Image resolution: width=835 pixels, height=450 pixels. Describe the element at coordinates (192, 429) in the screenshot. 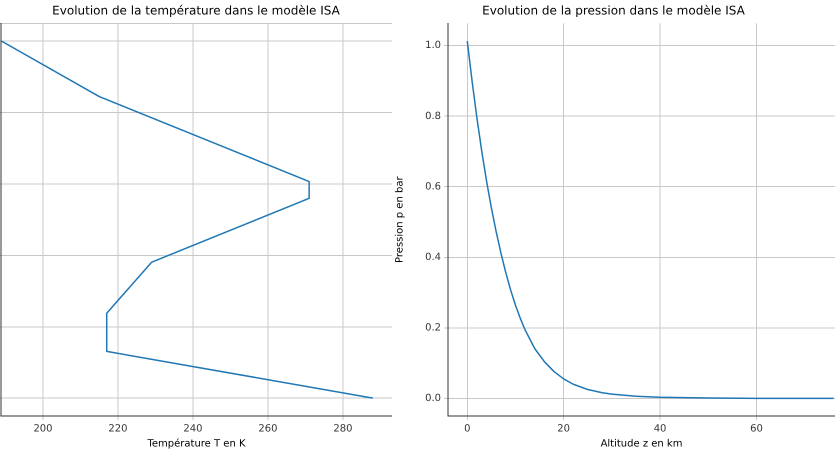

I see `x-tick-label: 240` at that location.